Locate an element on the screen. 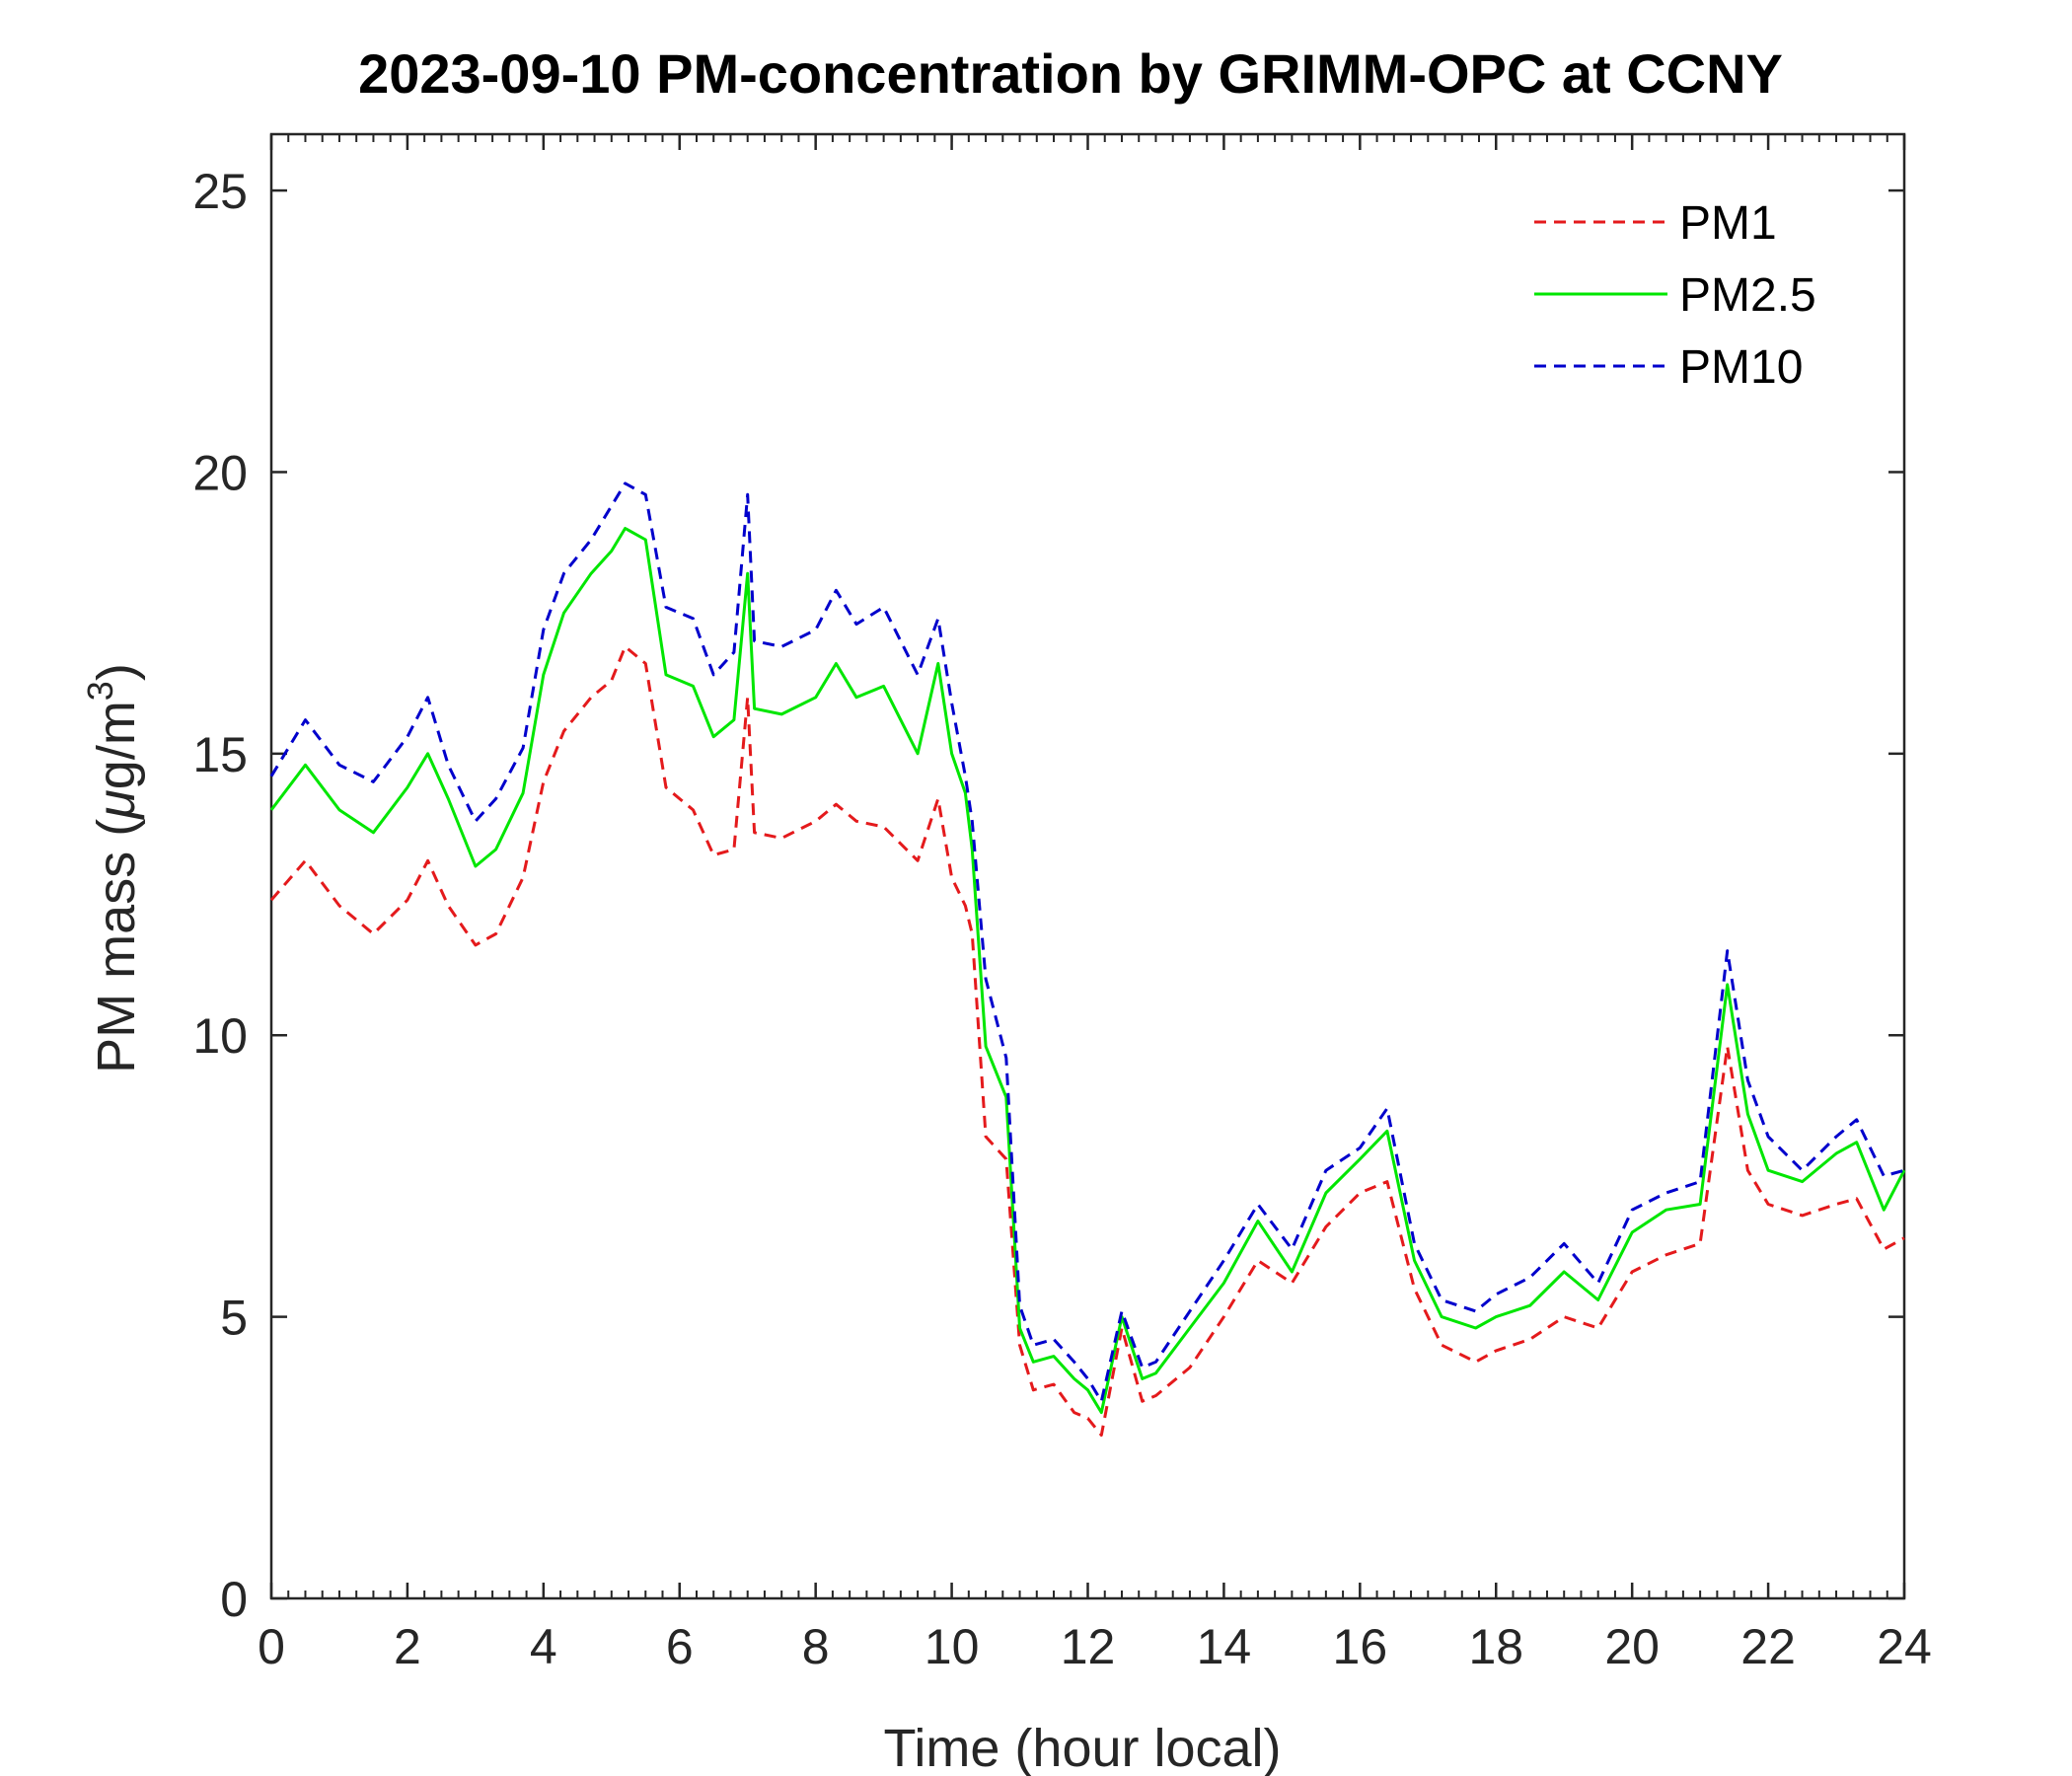 This screenshot has width=2072, height=1776. x-tick-label: 22 is located at coordinates (1768, 1647).